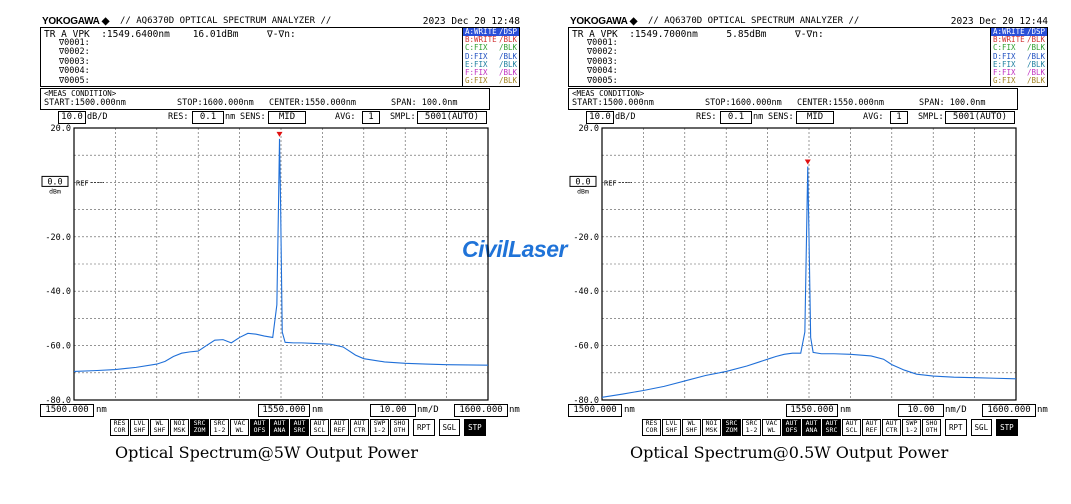  I want to click on softkey-top: SRC, so click(219, 423).